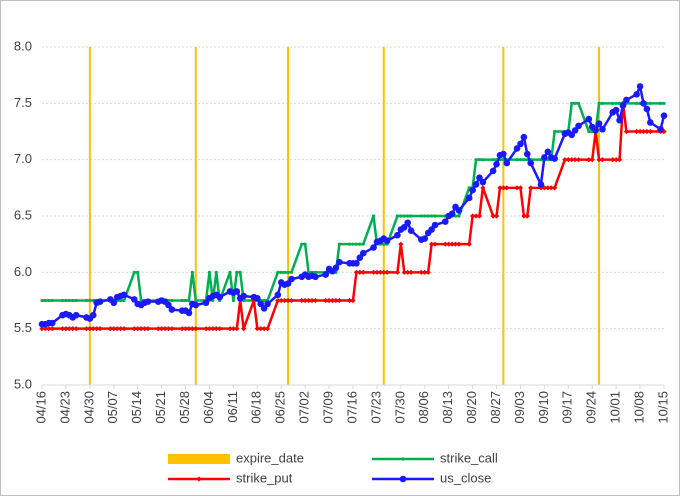 The height and width of the screenshot is (501, 680). I want to click on x-tick-label: 07/09, so click(328, 407).